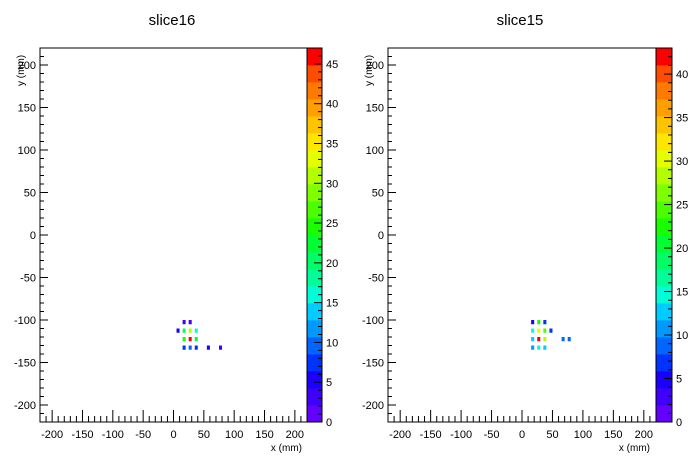  What do you see at coordinates (521, 425) in the screenshot?
I see `x-axis-ticks: -200 -150 -100 -50 0 50 100 150 200` at bounding box center [521, 425].